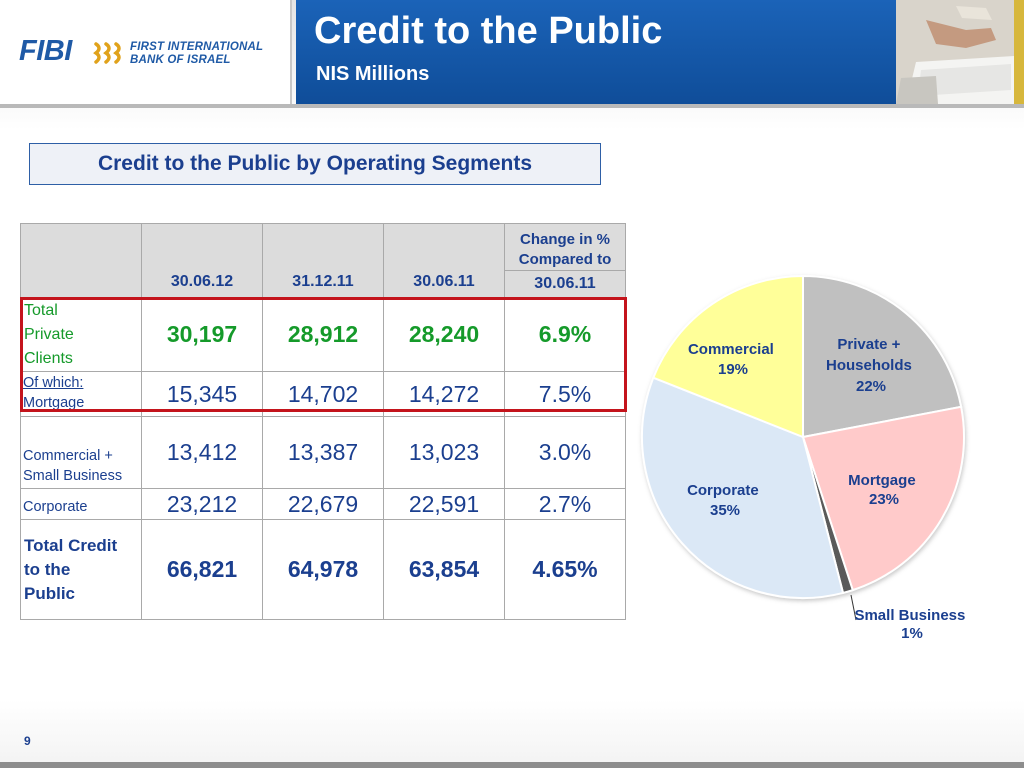 The height and width of the screenshot is (768, 1024). I want to click on row-label-line: Commercial +, so click(68, 456).